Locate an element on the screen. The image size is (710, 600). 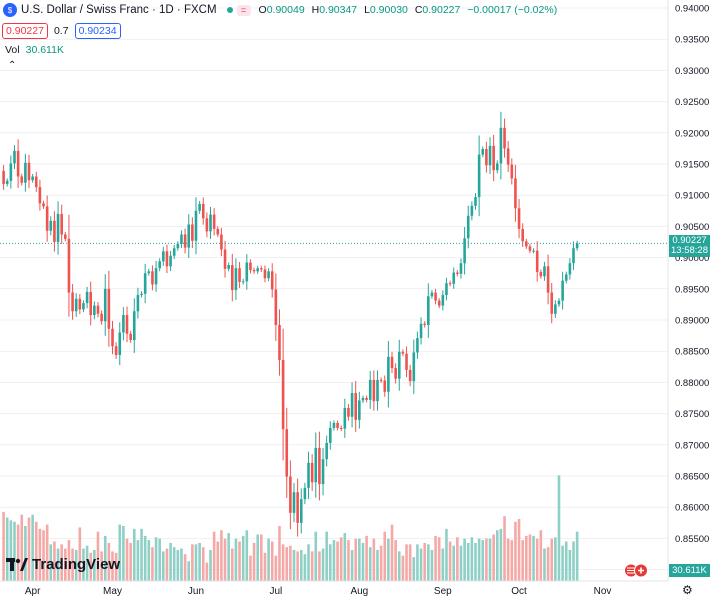
symbol-title: U.S. Dollar / Swiss Franc · 1D · FXCM is located at coordinates (119, 10).